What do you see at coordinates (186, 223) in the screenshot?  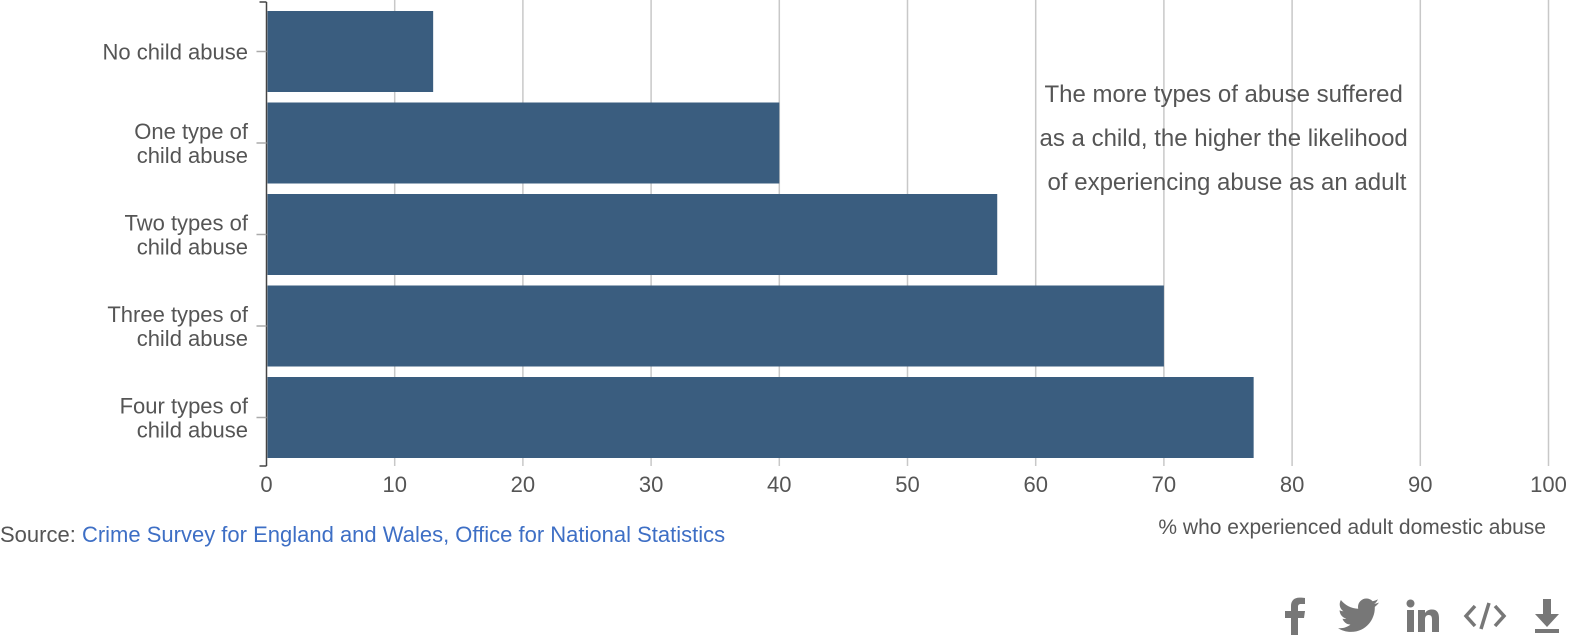 I see `category-label-line: Two types of` at bounding box center [186, 223].